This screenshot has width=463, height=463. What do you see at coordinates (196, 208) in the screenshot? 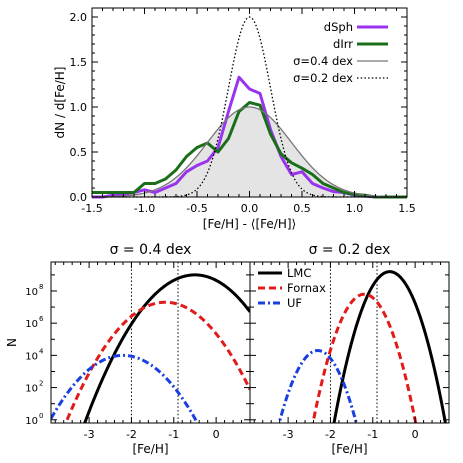
I see `x-tick-label: -0.5` at bounding box center [196, 208].